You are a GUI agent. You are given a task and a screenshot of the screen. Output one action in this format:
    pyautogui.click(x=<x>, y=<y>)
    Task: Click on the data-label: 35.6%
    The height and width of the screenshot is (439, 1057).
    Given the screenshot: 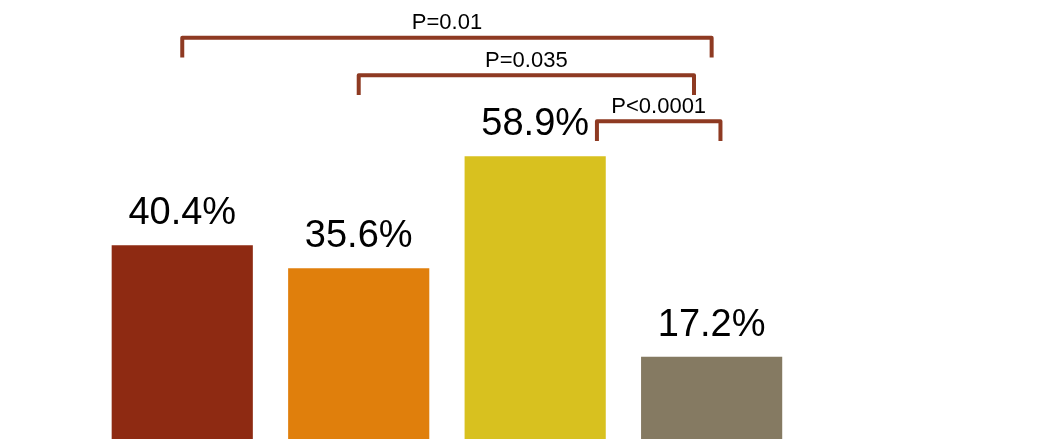 What is the action you would take?
    pyautogui.click(x=358, y=234)
    